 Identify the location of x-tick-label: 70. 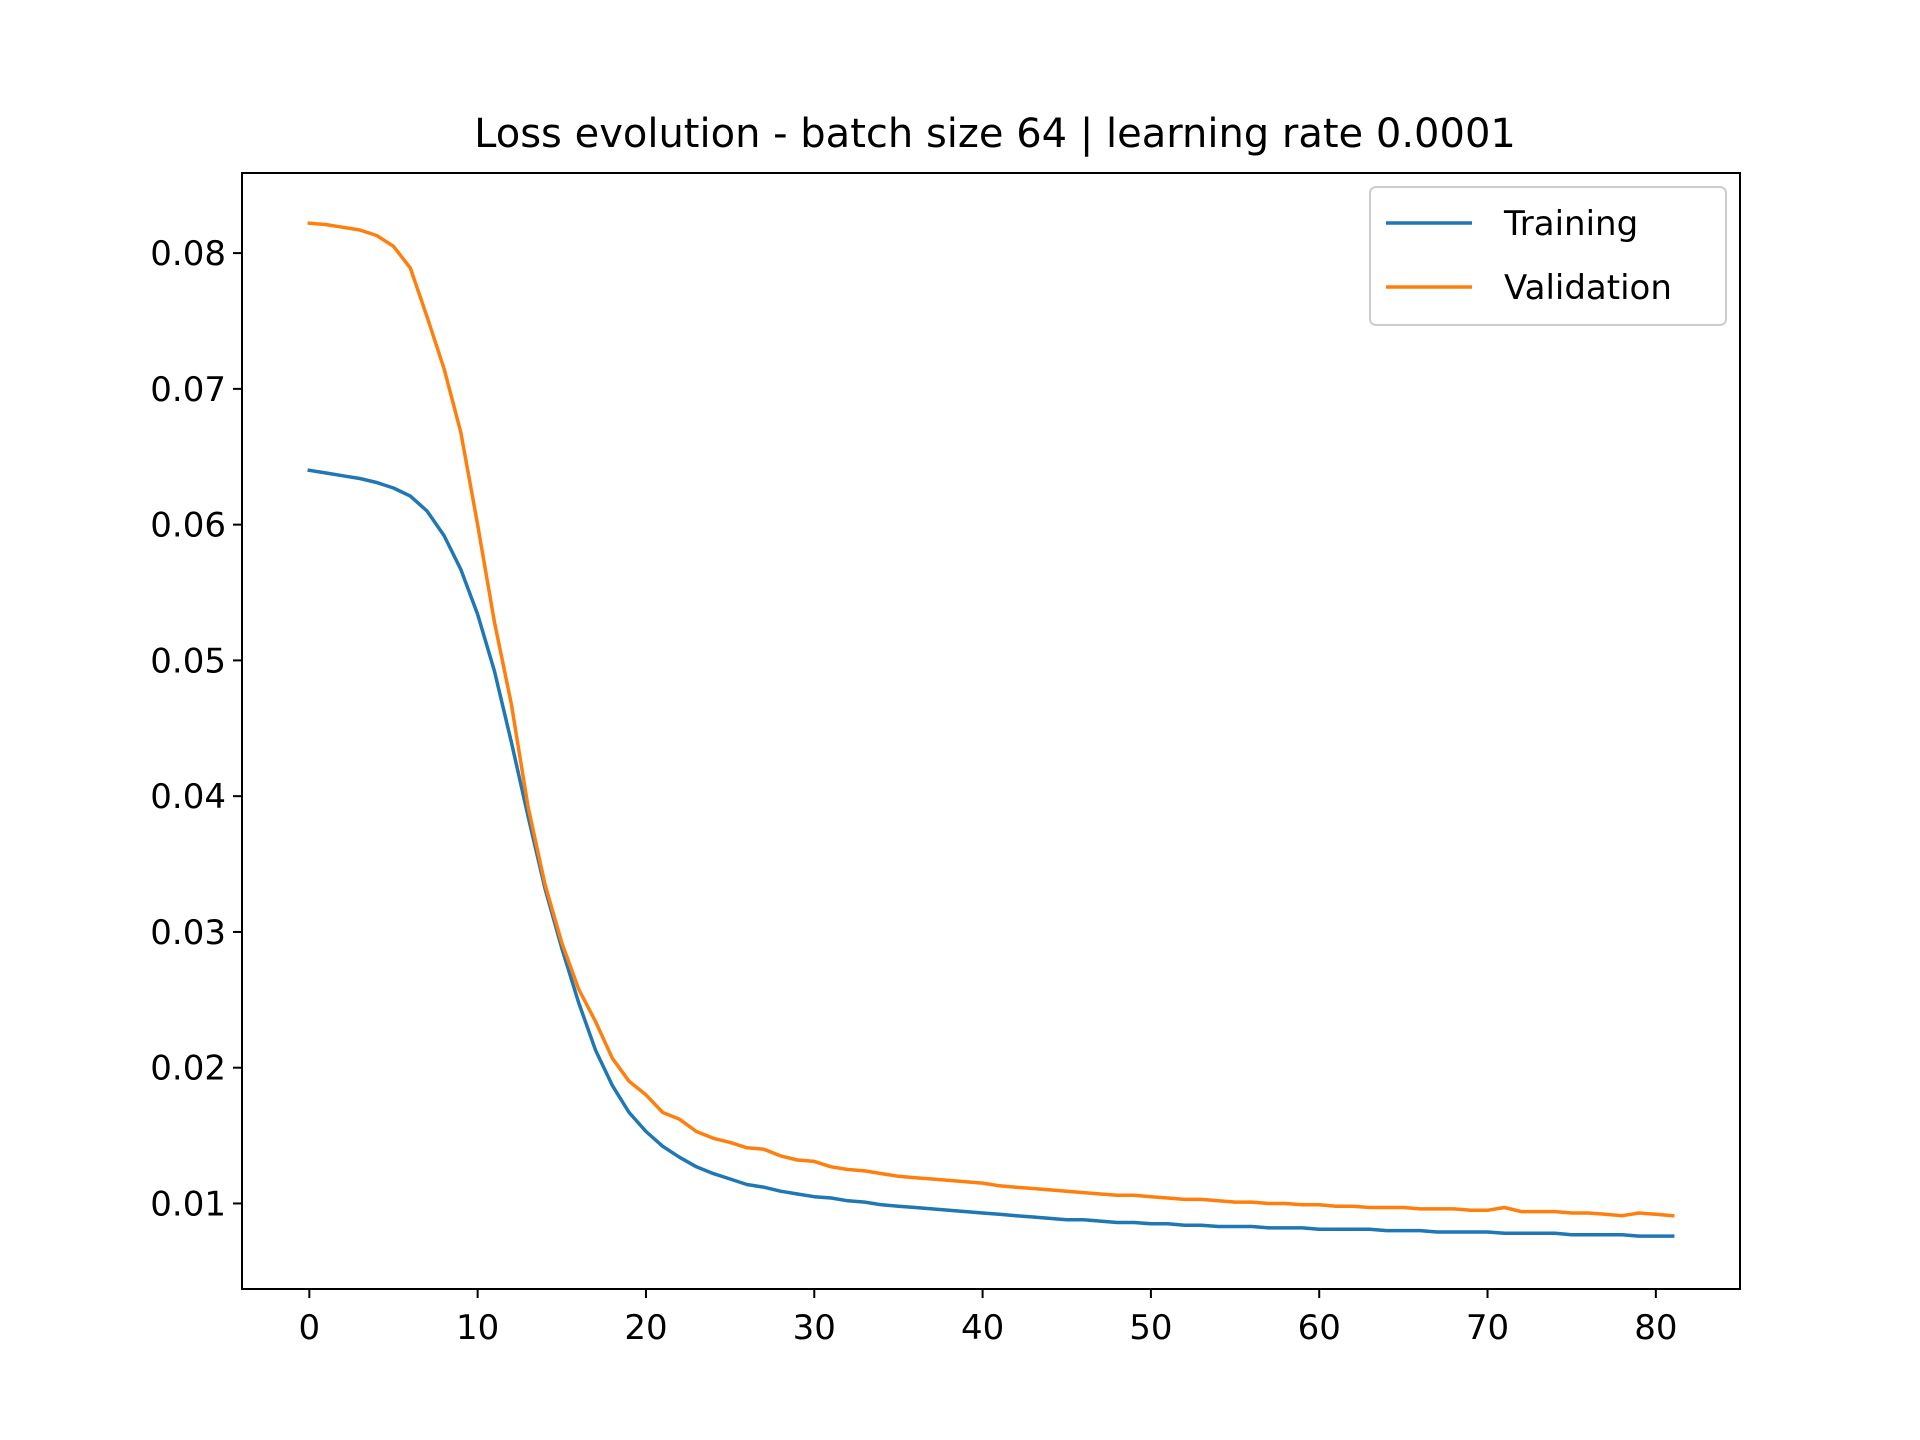
(1487, 1328).